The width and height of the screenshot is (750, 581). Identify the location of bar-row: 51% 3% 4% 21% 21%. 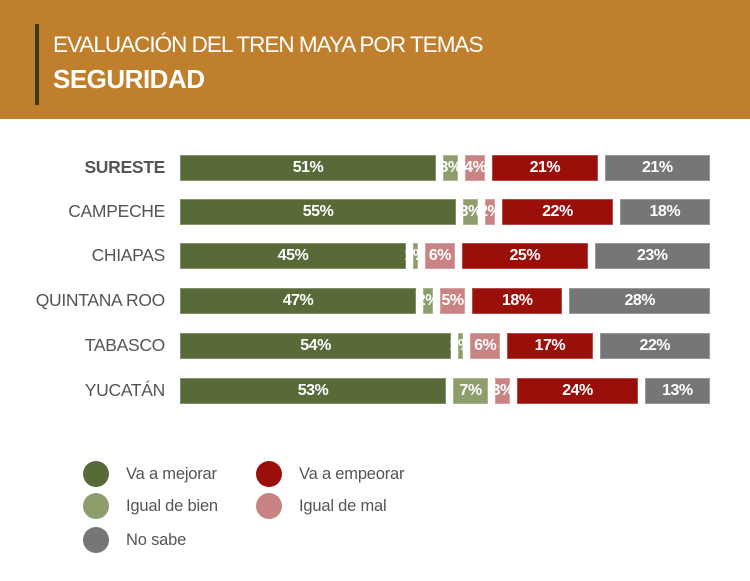
(445, 168).